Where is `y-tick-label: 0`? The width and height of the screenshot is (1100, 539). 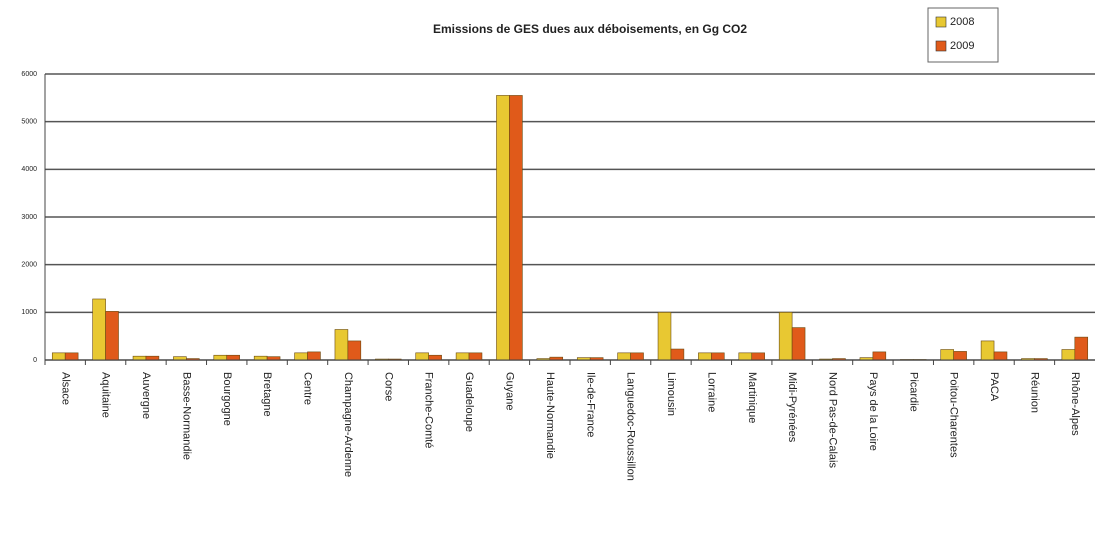 y-tick-label: 0 is located at coordinates (35, 360).